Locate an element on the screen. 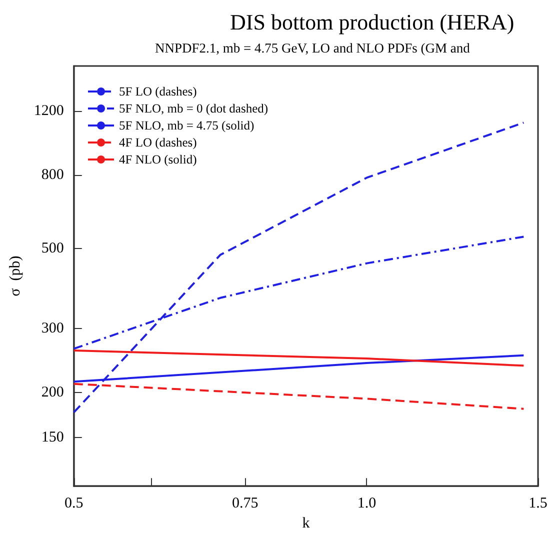 The width and height of the screenshot is (552, 536). legend-label: 5F LO (dashes) is located at coordinates (158, 91).